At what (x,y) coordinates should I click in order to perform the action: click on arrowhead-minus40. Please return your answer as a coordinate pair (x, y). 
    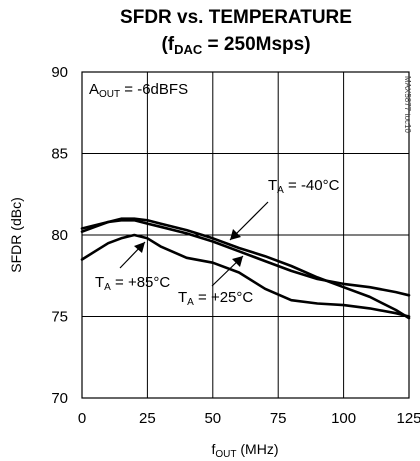
    Looking at the image, I should click on (235, 234).